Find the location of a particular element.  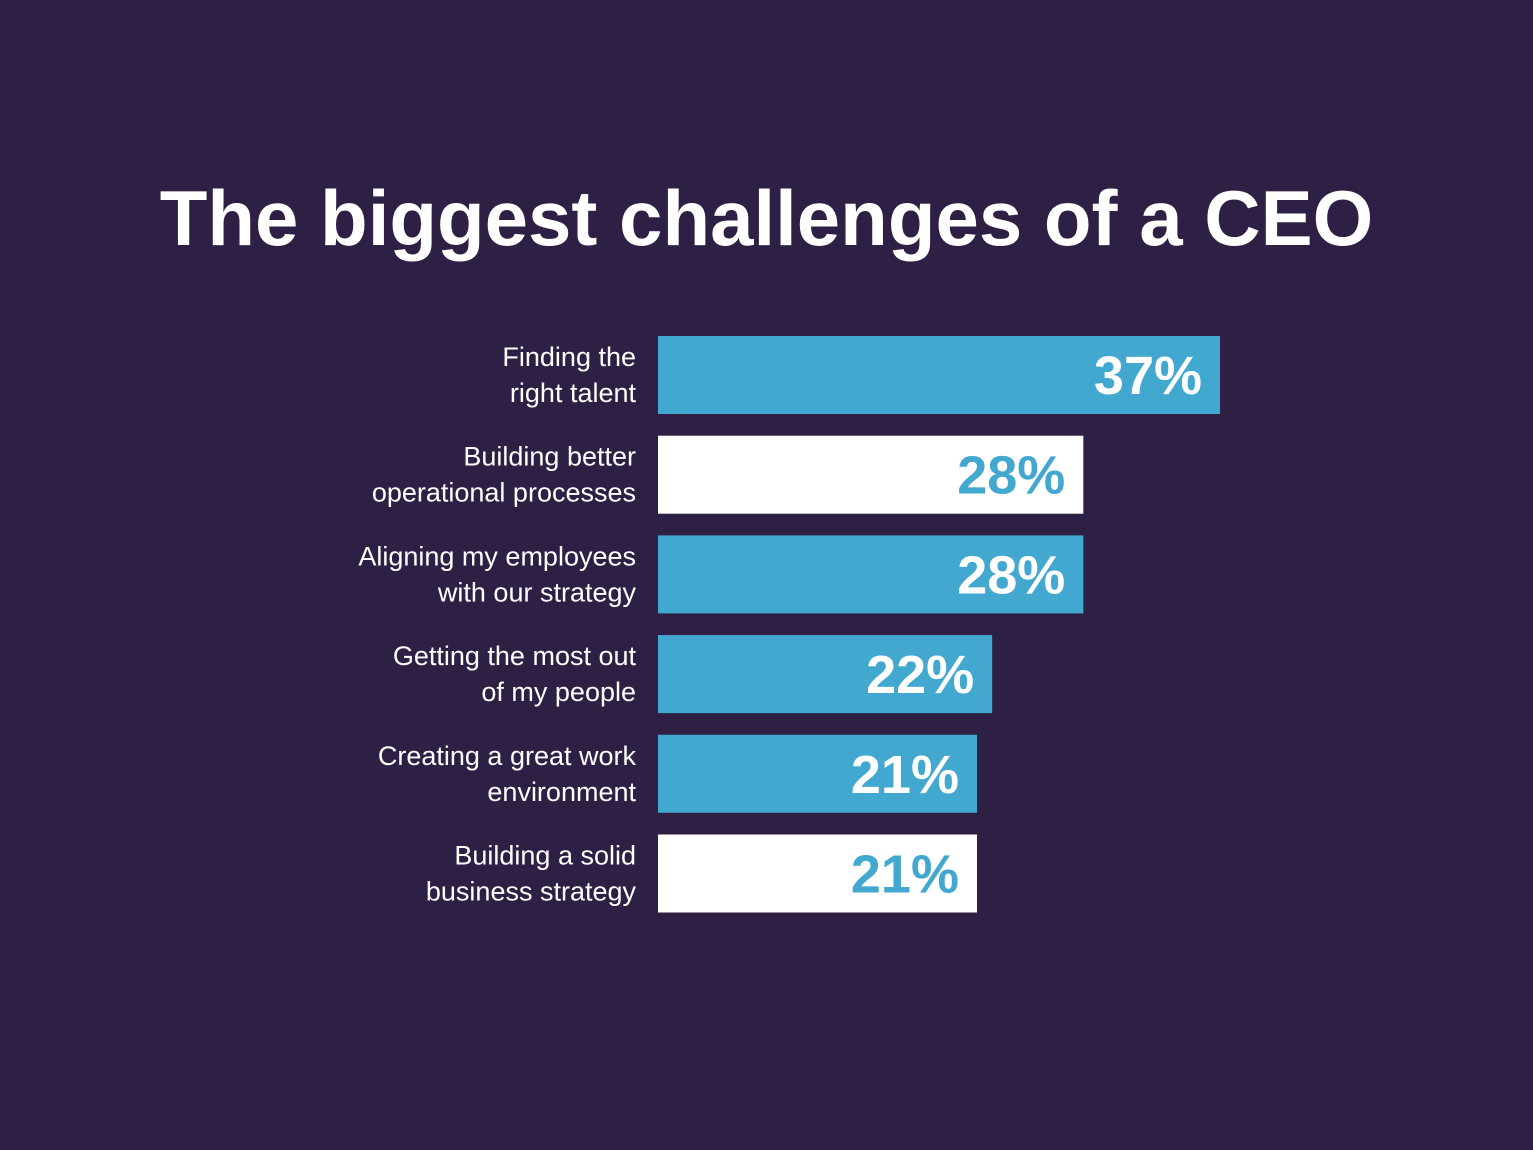

bar-group: 28% Building better operational processes is located at coordinates (728, 474).